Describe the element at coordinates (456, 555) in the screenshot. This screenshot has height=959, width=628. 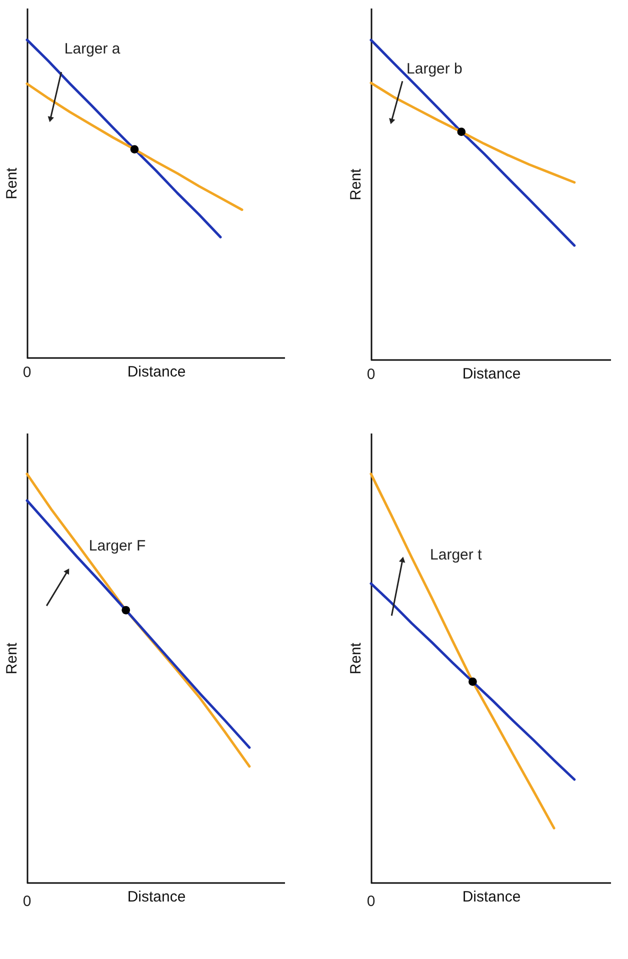
I see `annotation: Larger t` at that location.